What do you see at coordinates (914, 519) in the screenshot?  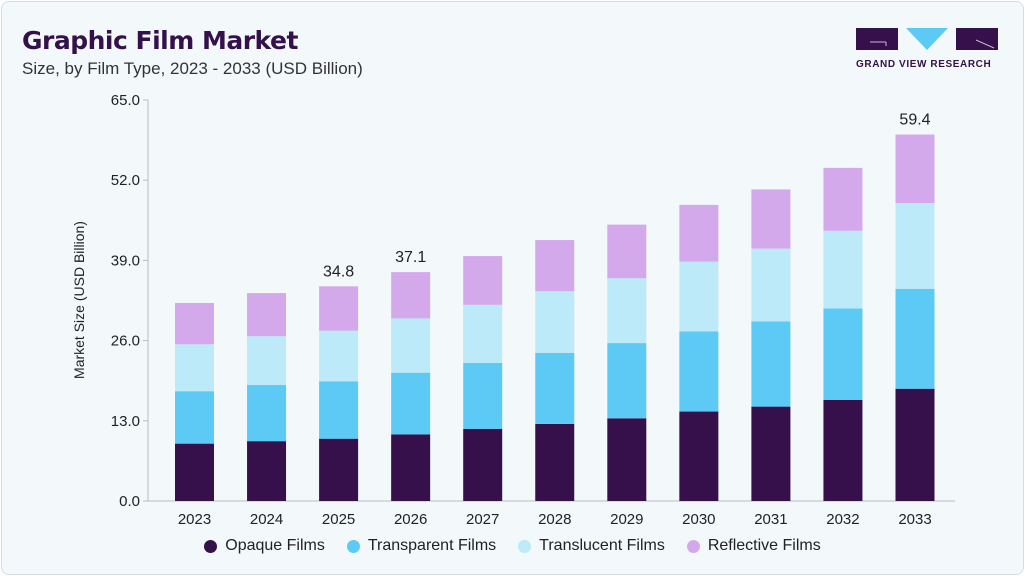 I see `x-tick-label: 2033` at bounding box center [914, 519].